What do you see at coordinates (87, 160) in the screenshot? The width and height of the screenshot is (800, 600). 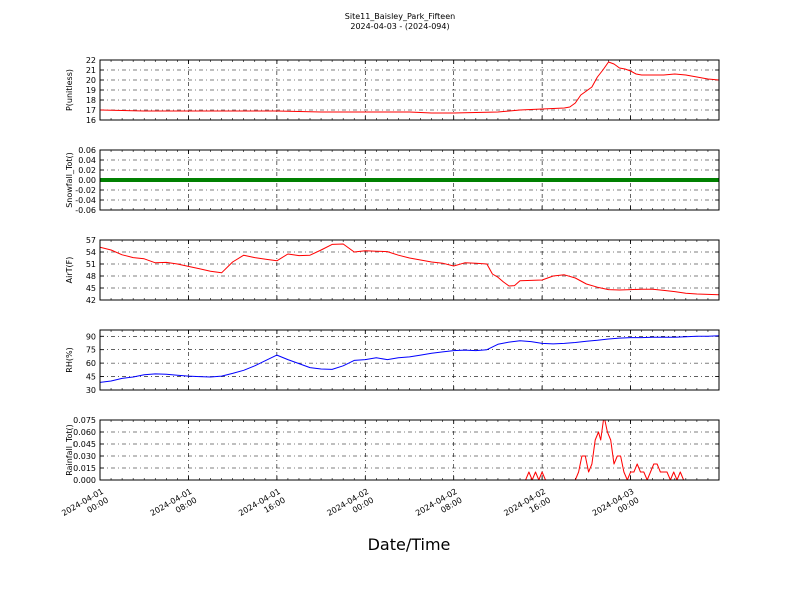 I see `y-tick-label: 0.04` at bounding box center [87, 160].